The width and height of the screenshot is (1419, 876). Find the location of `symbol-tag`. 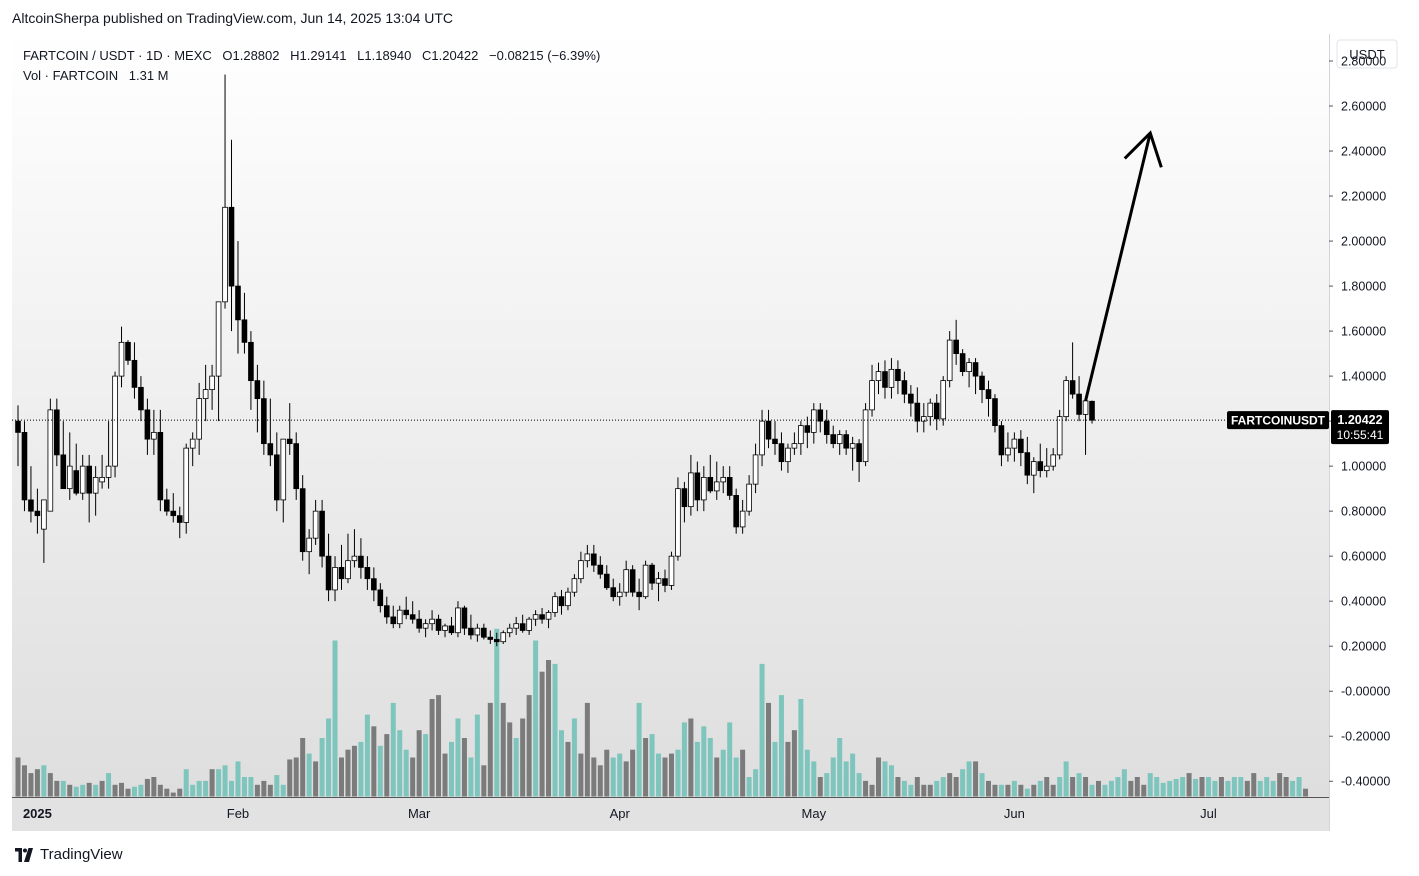

symbol-tag is located at coordinates (1278, 420).